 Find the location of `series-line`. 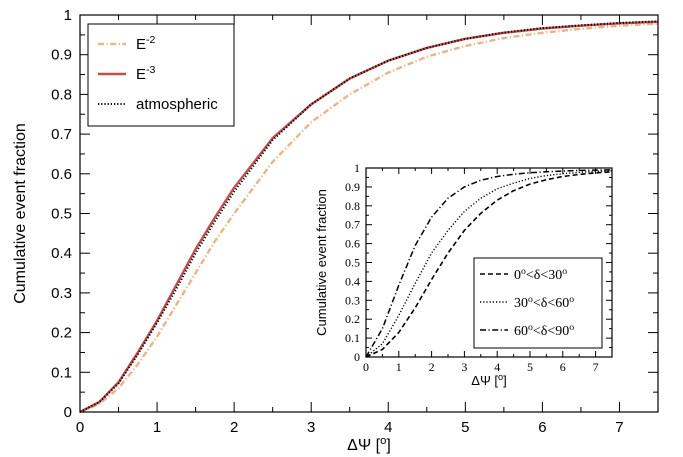

series-line is located at coordinates (489, 264).